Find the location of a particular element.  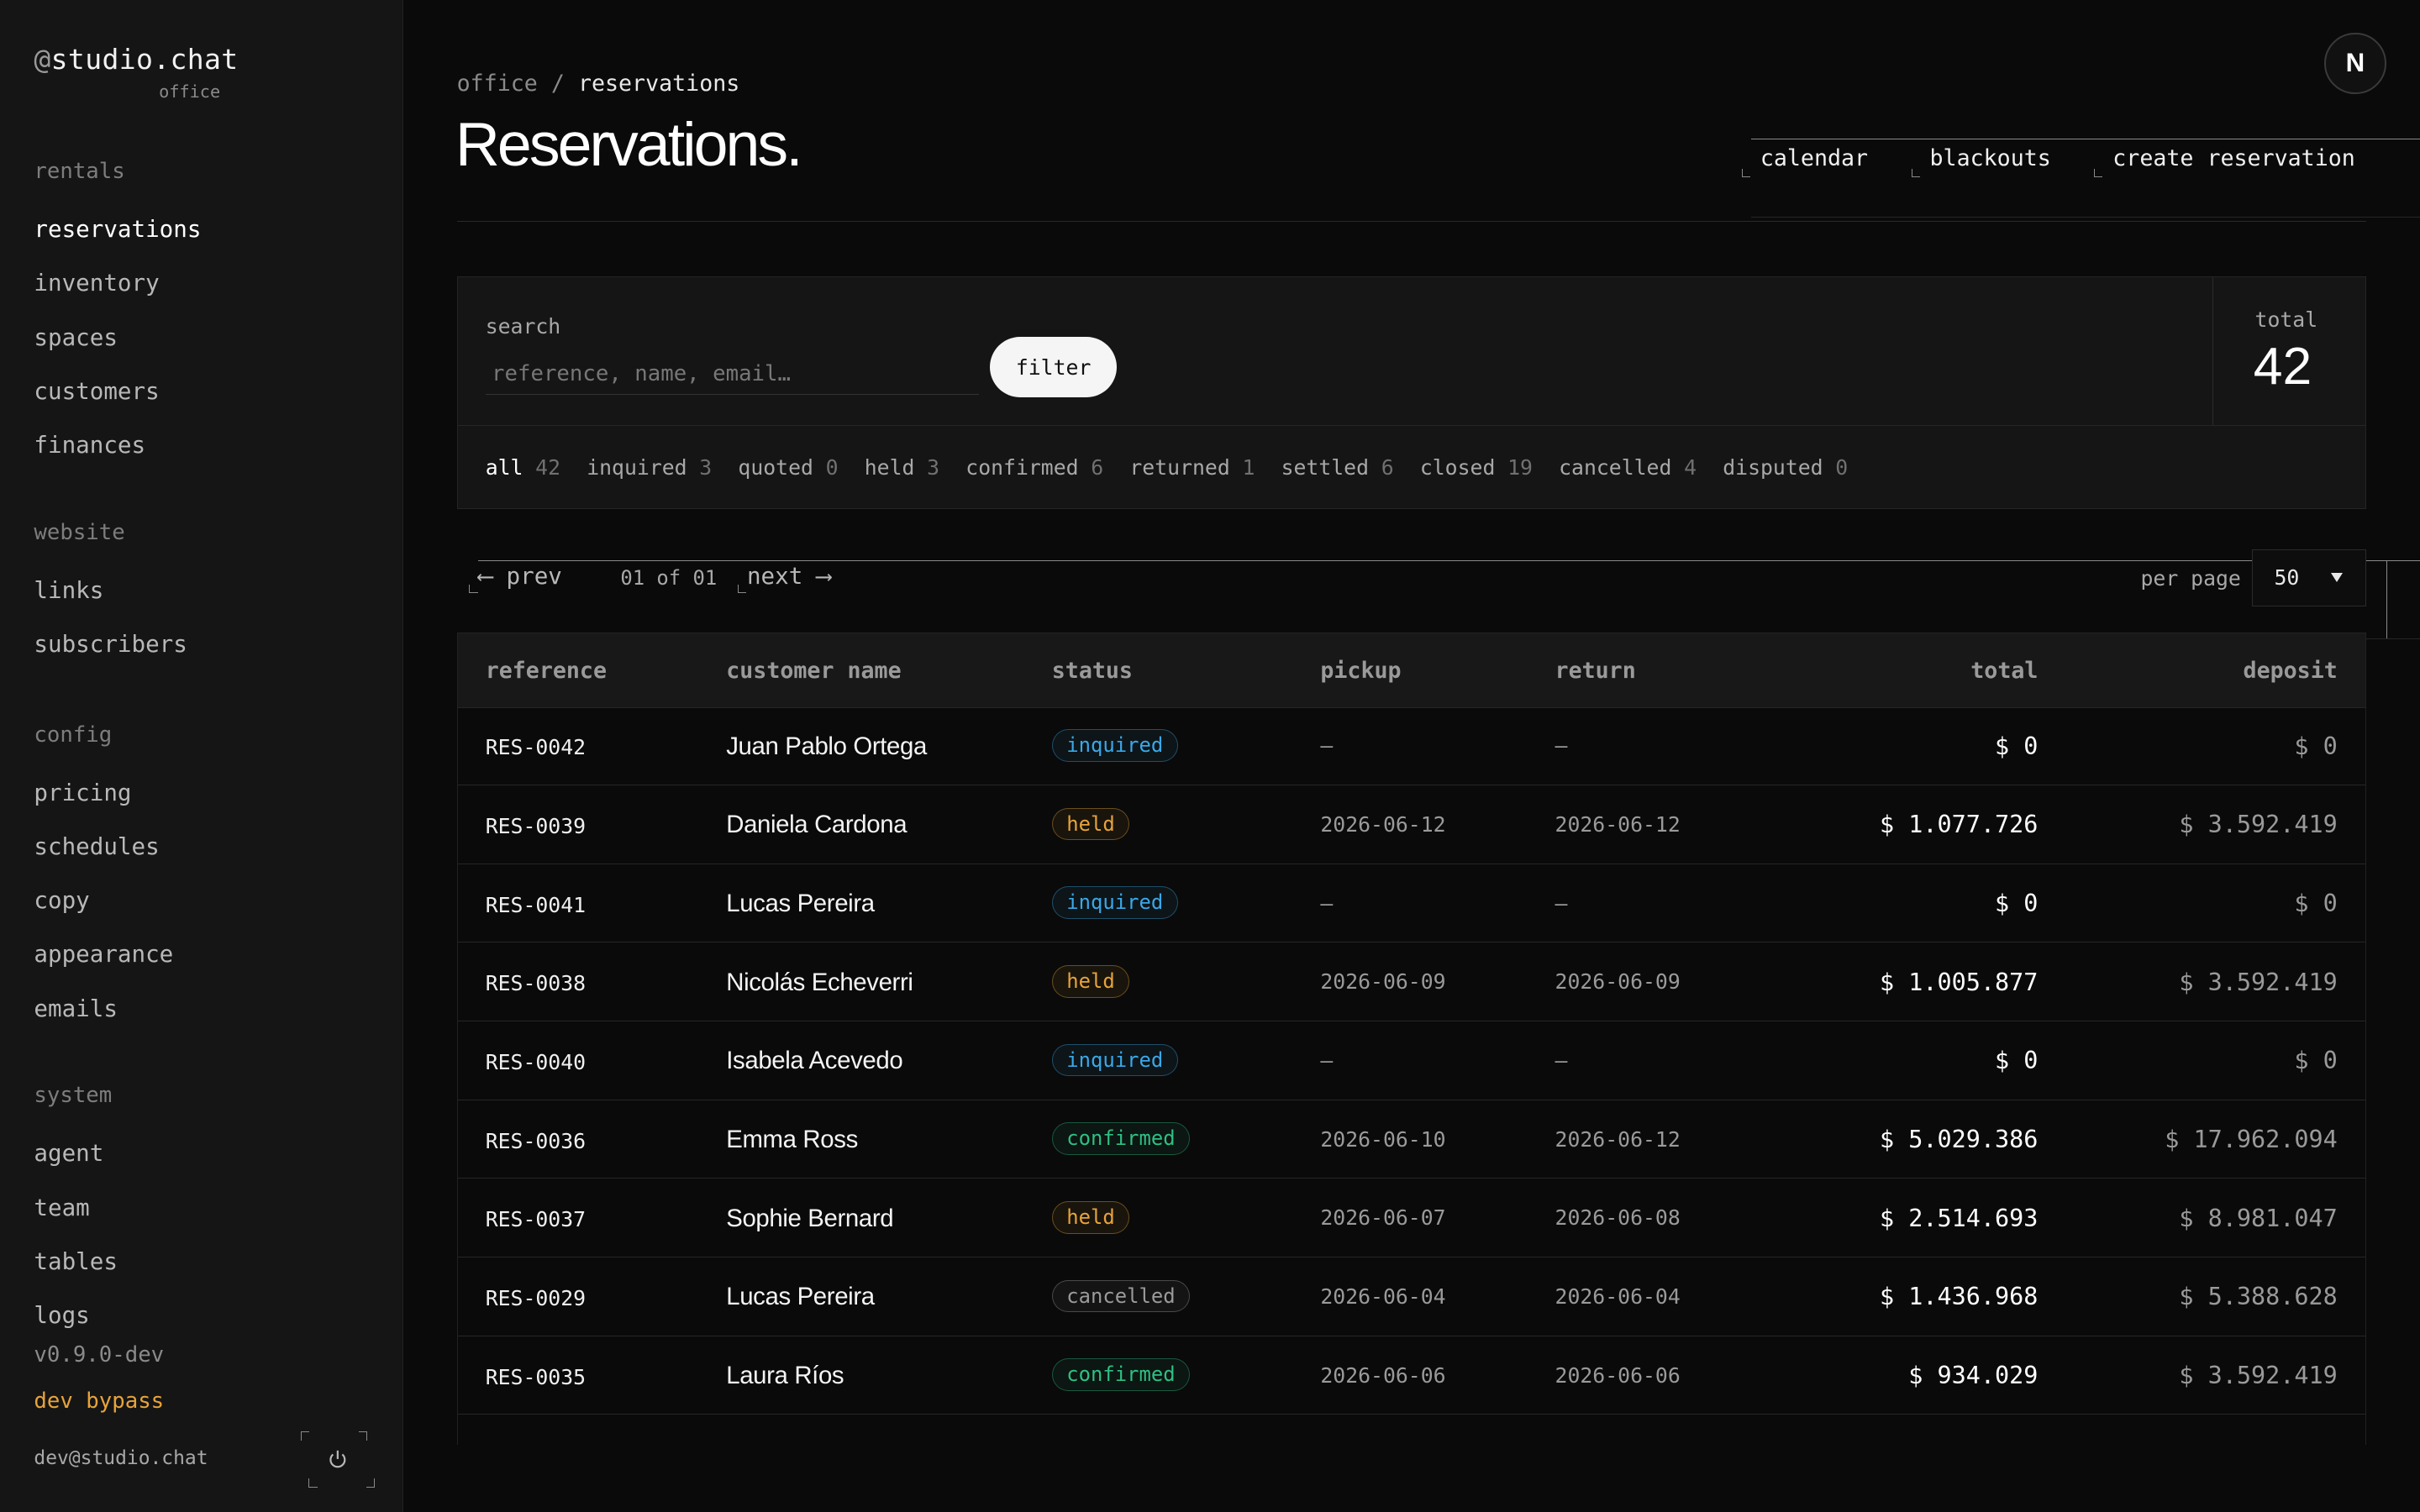

status-badge: cancelled is located at coordinates (1121, 1296).